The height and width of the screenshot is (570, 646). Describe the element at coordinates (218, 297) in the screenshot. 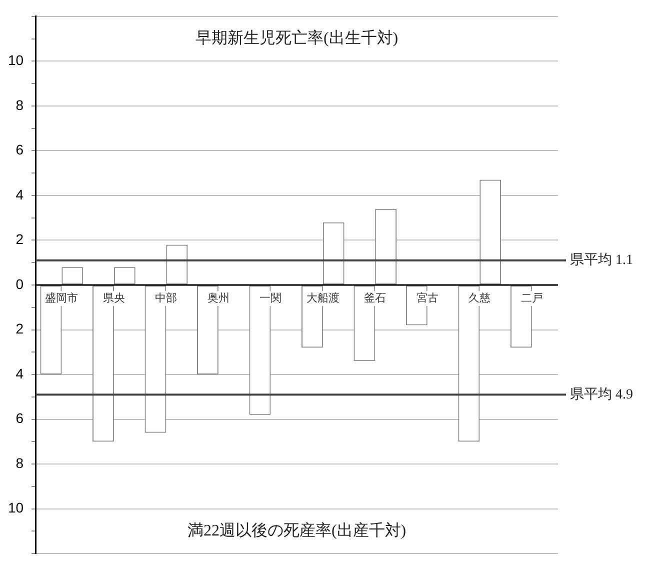

I see `x-tick-label: 奥州` at that location.